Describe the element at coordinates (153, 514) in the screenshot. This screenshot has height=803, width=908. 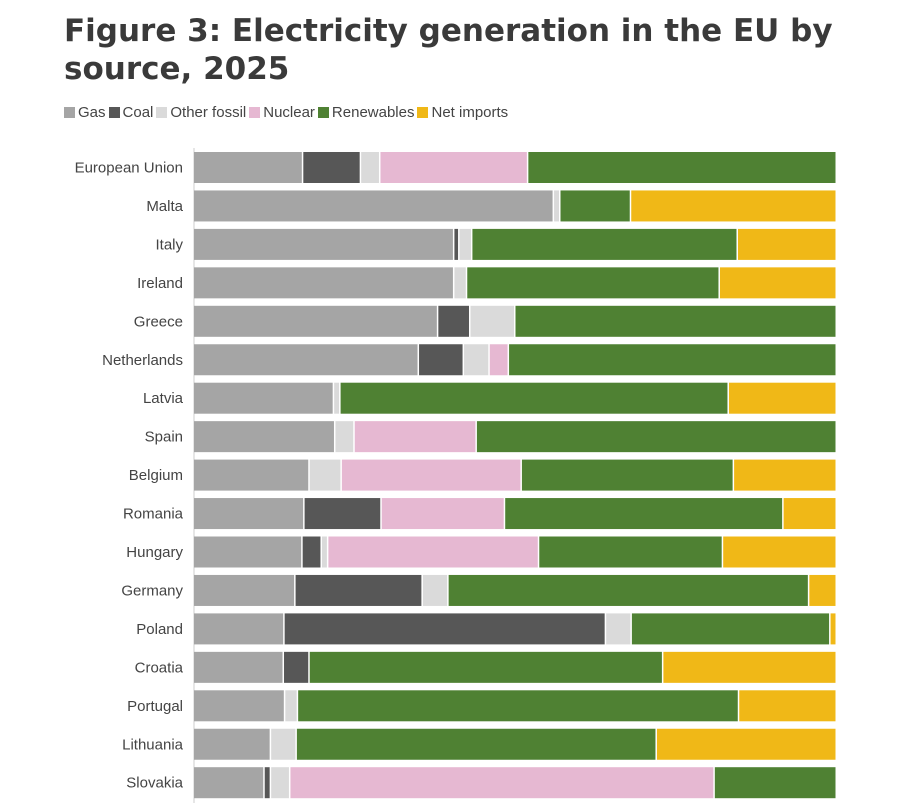
I see `category-label: Romania` at that location.